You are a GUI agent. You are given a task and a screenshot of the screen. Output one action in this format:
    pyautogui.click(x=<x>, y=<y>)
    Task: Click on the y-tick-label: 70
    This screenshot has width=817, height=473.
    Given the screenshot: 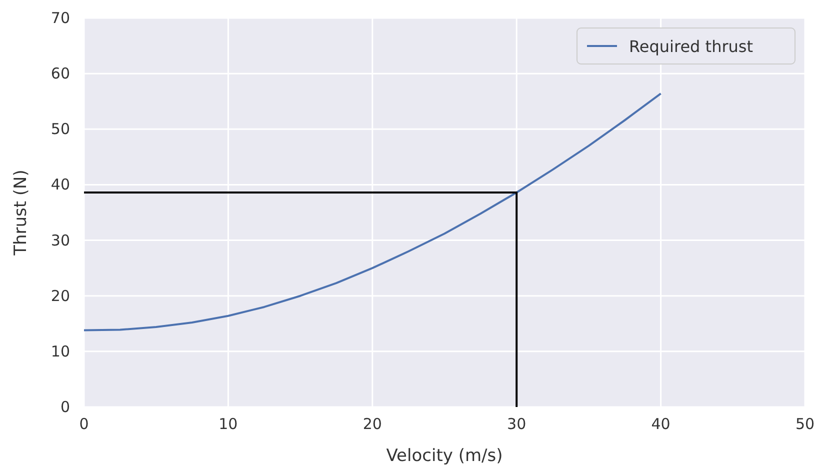 What is the action you would take?
    pyautogui.click(x=60, y=18)
    